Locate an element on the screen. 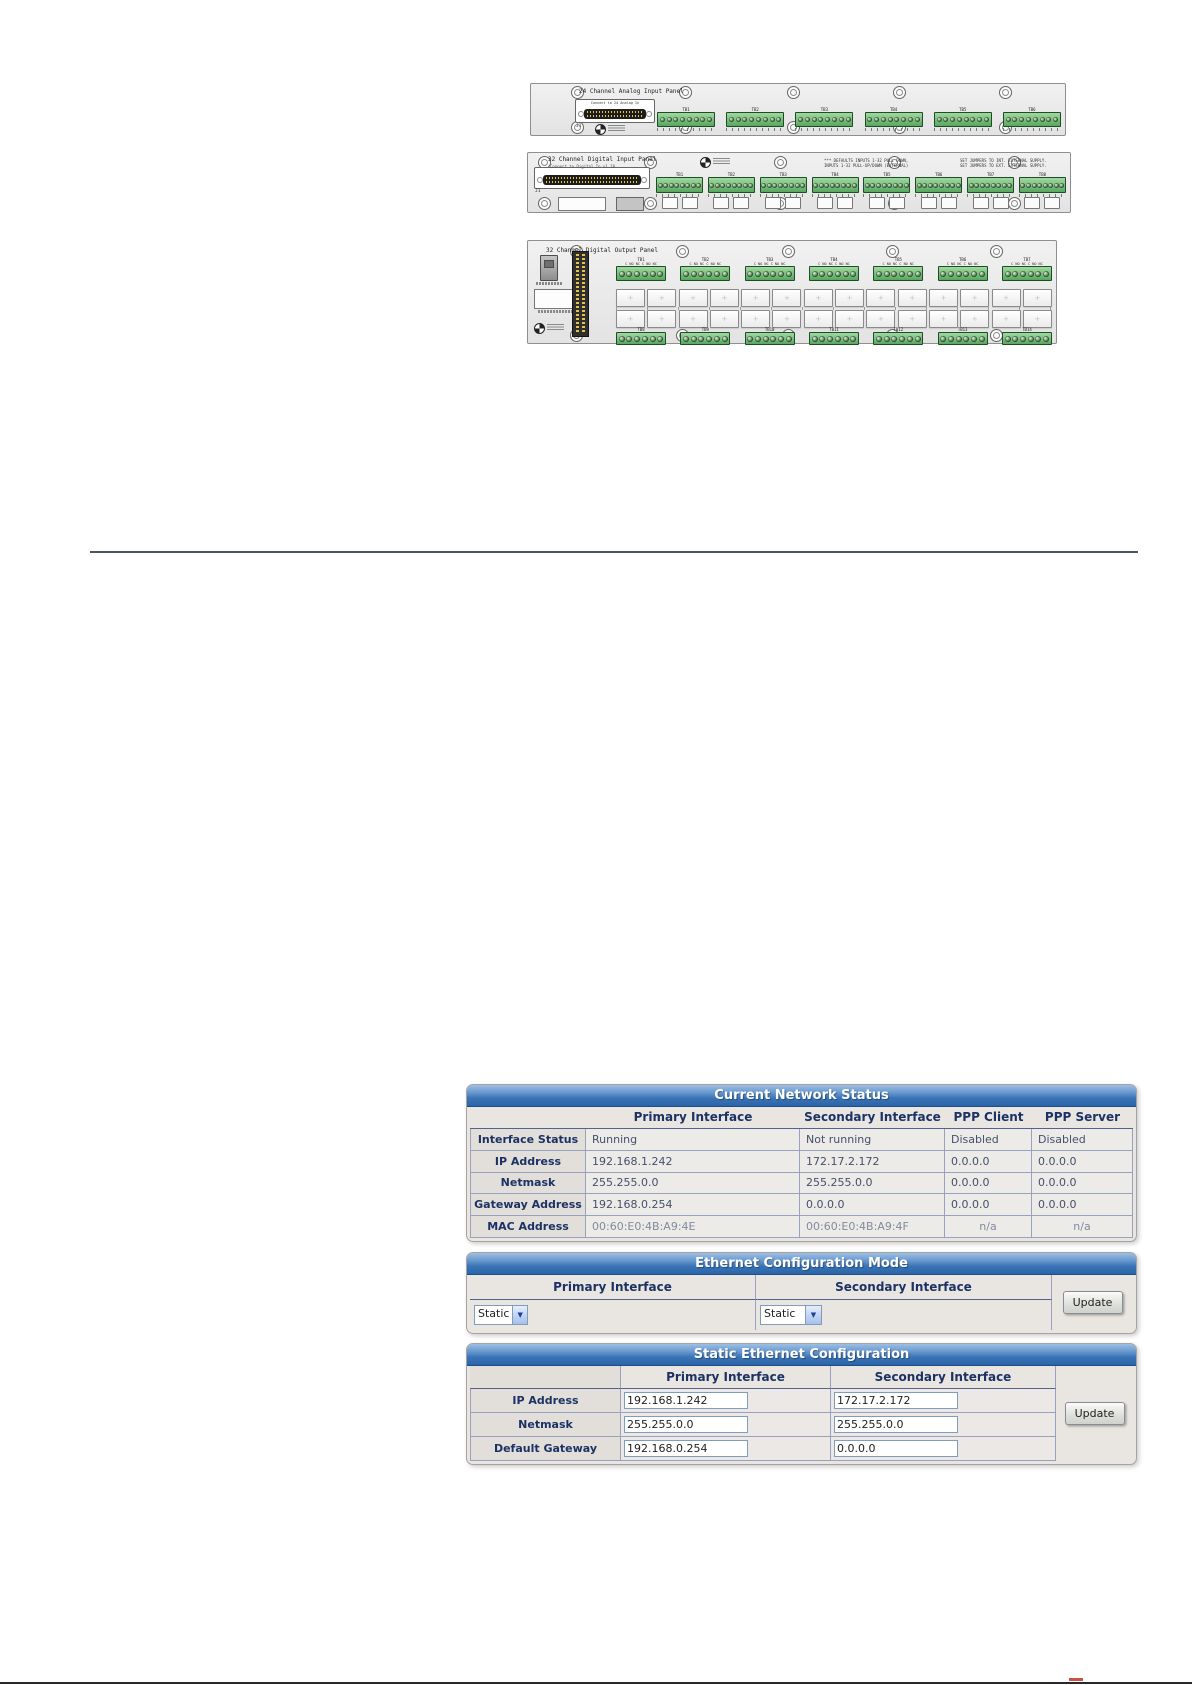 The height and width of the screenshot is (1685, 1192). status-cell: 00:60:E0:4B:A9:4E is located at coordinates (693, 1227).